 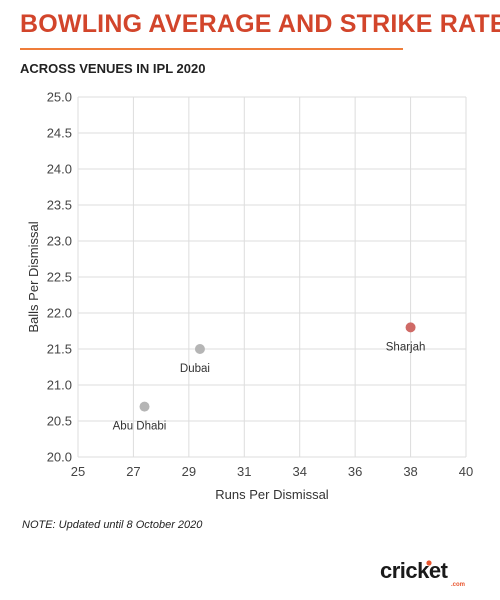 What do you see at coordinates (59, 97) in the screenshot?
I see `y-tick-label: 25.0` at bounding box center [59, 97].